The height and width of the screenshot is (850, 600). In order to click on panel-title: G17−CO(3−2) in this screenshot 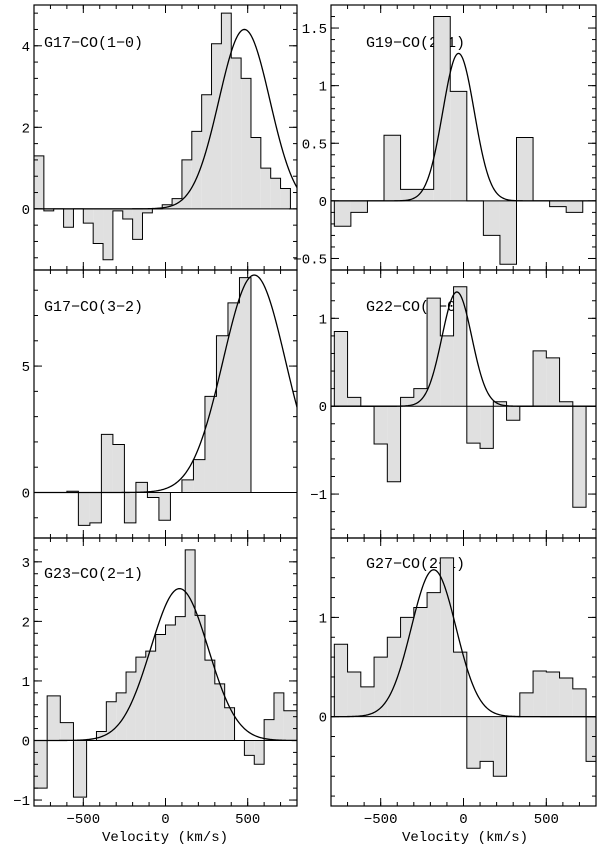, I will do `click(93, 307)`.